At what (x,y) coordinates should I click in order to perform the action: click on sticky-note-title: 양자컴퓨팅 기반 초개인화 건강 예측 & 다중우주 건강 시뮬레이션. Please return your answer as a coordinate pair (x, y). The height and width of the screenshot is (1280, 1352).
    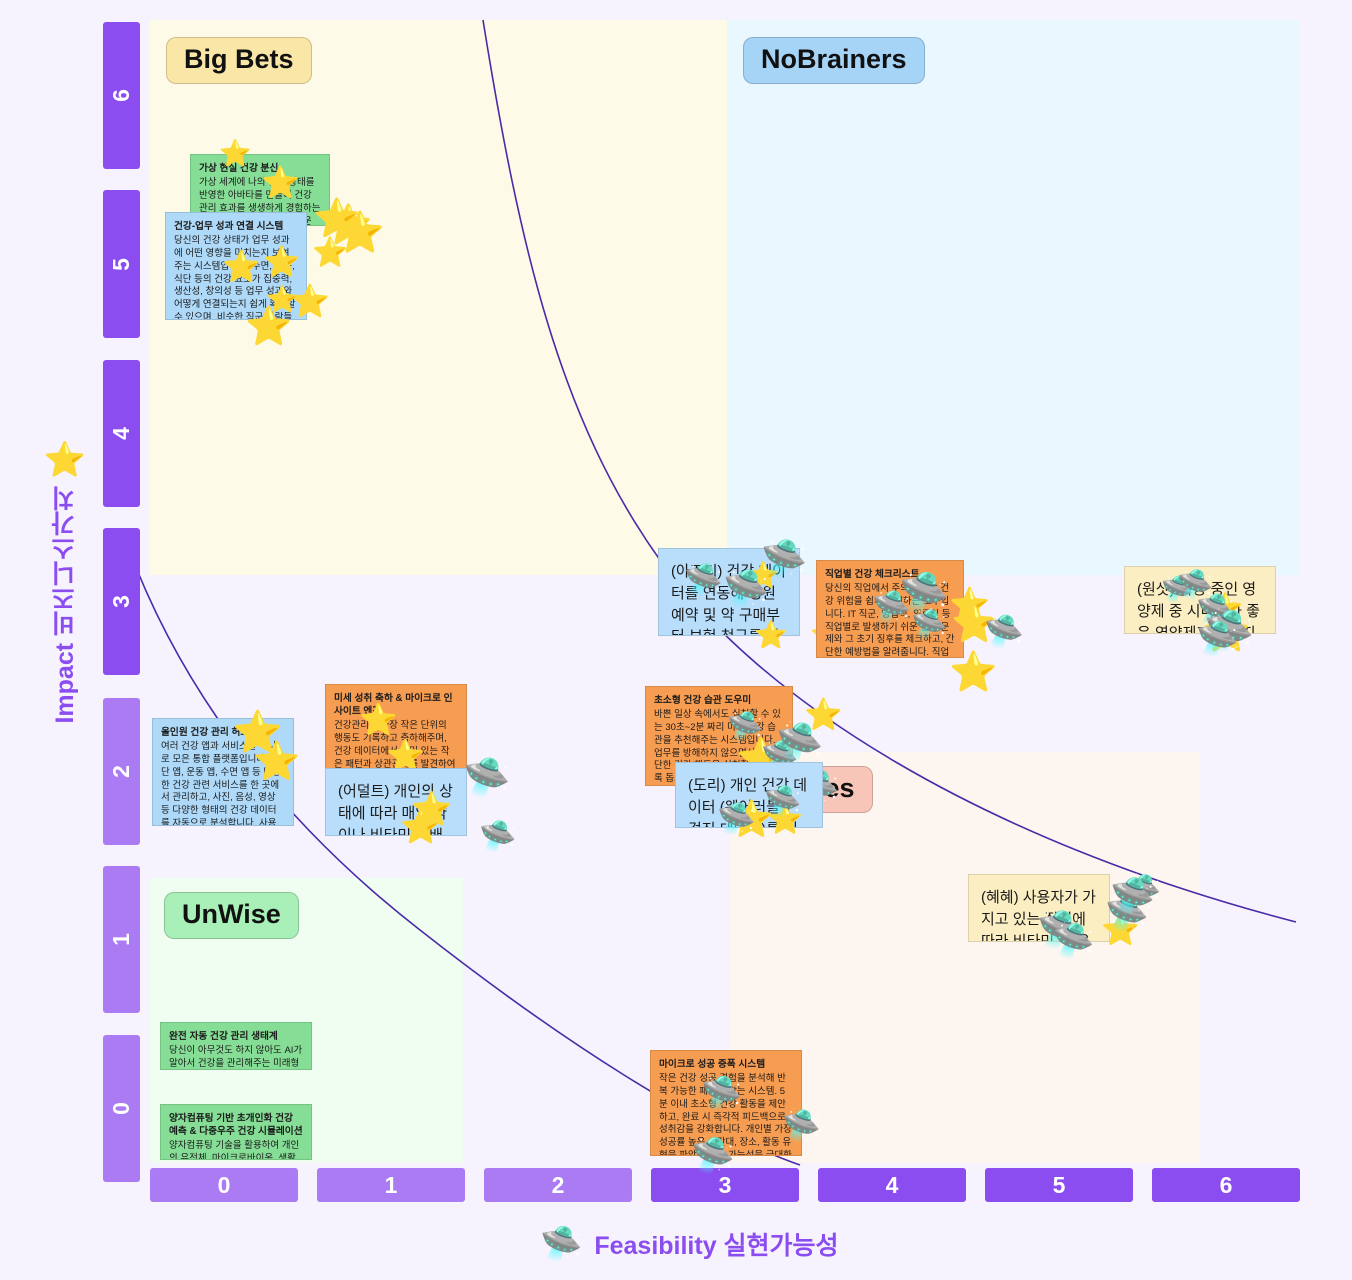
    Looking at the image, I should click on (236, 1125).